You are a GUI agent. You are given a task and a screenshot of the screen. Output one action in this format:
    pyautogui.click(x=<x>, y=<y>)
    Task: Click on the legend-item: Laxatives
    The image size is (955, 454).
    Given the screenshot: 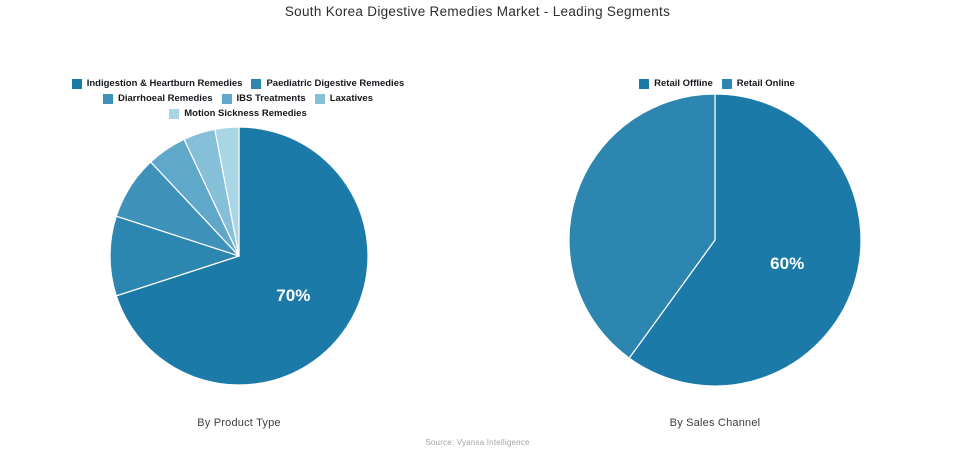 What is the action you would take?
    pyautogui.click(x=343, y=98)
    